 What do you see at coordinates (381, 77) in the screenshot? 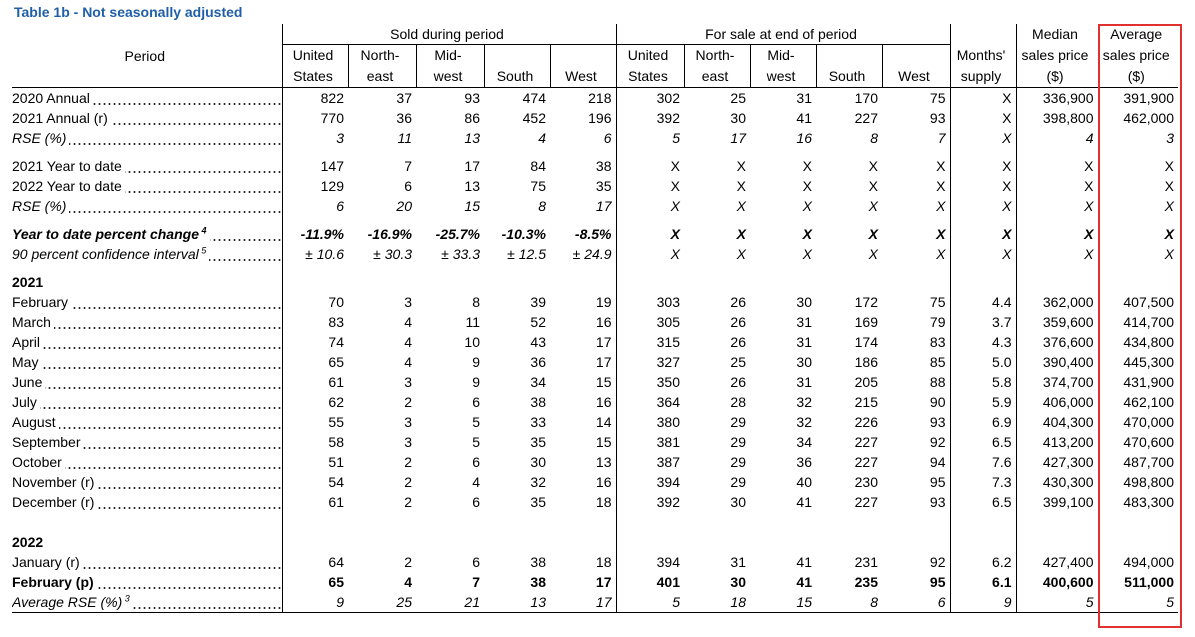
I see `sold-ne-l2: east` at bounding box center [381, 77].